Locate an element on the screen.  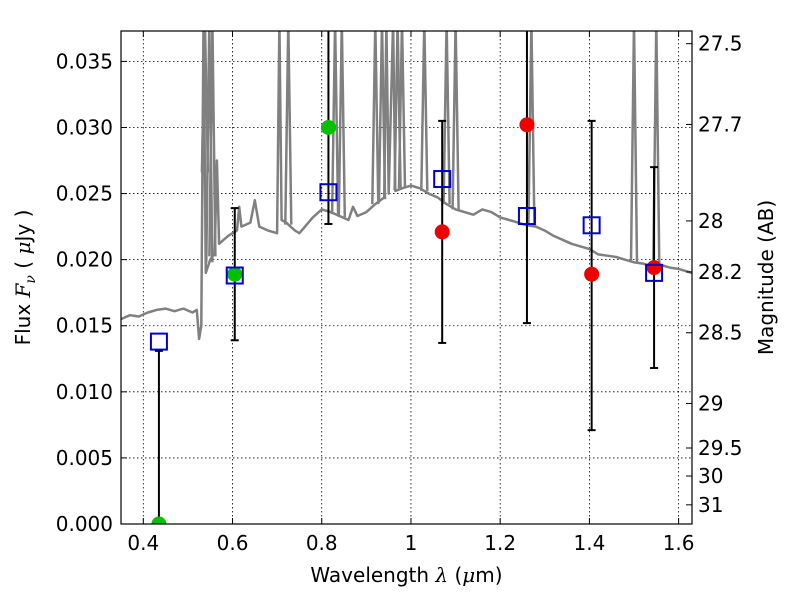
y-tick-label: 0.000 is located at coordinates (84, 524).